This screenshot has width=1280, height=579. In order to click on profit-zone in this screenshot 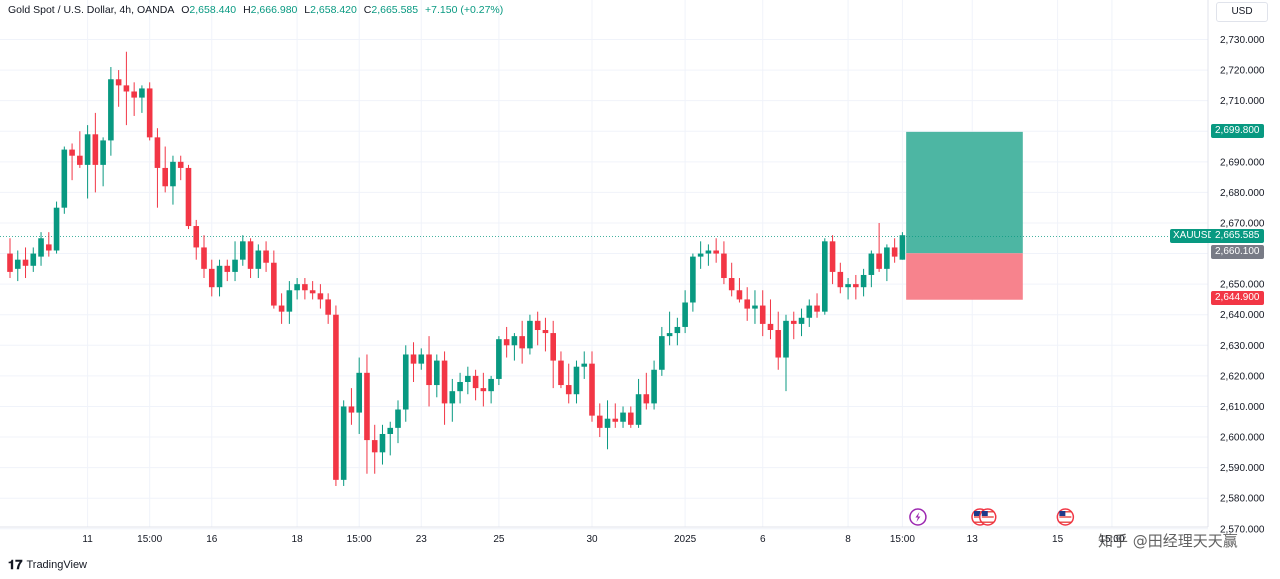, I will do `click(964, 192)`.